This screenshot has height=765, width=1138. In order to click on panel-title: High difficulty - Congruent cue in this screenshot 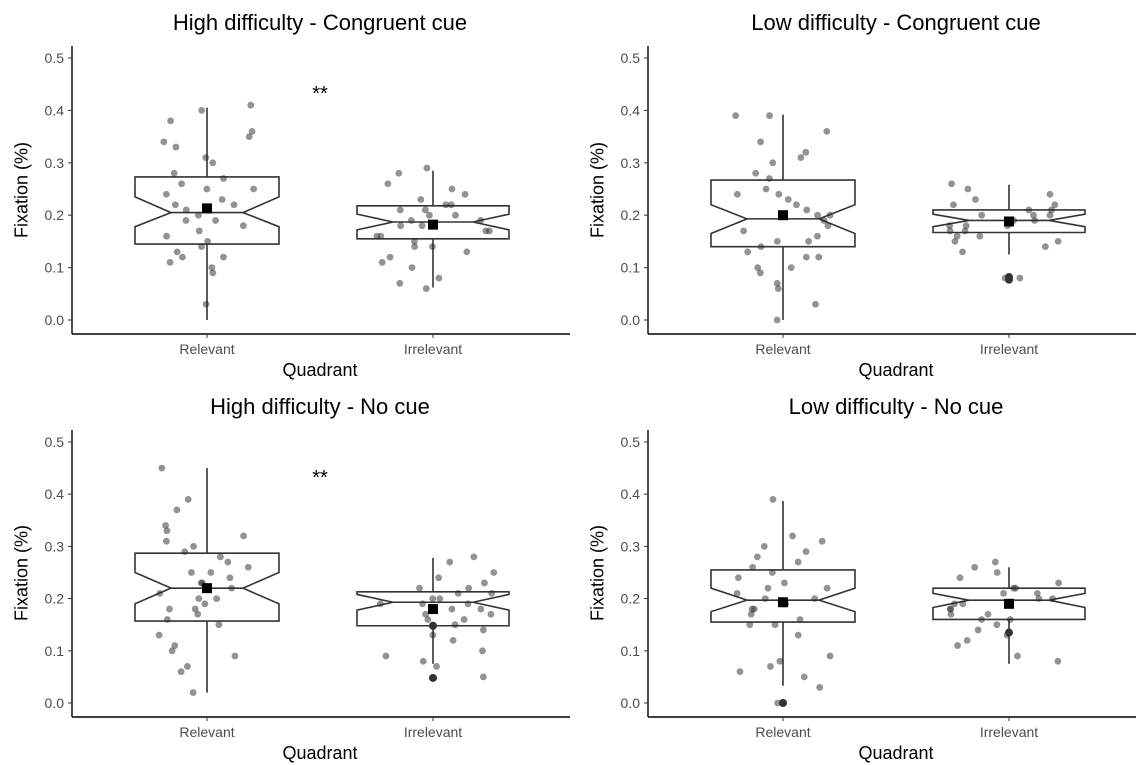, I will do `click(320, 22)`.